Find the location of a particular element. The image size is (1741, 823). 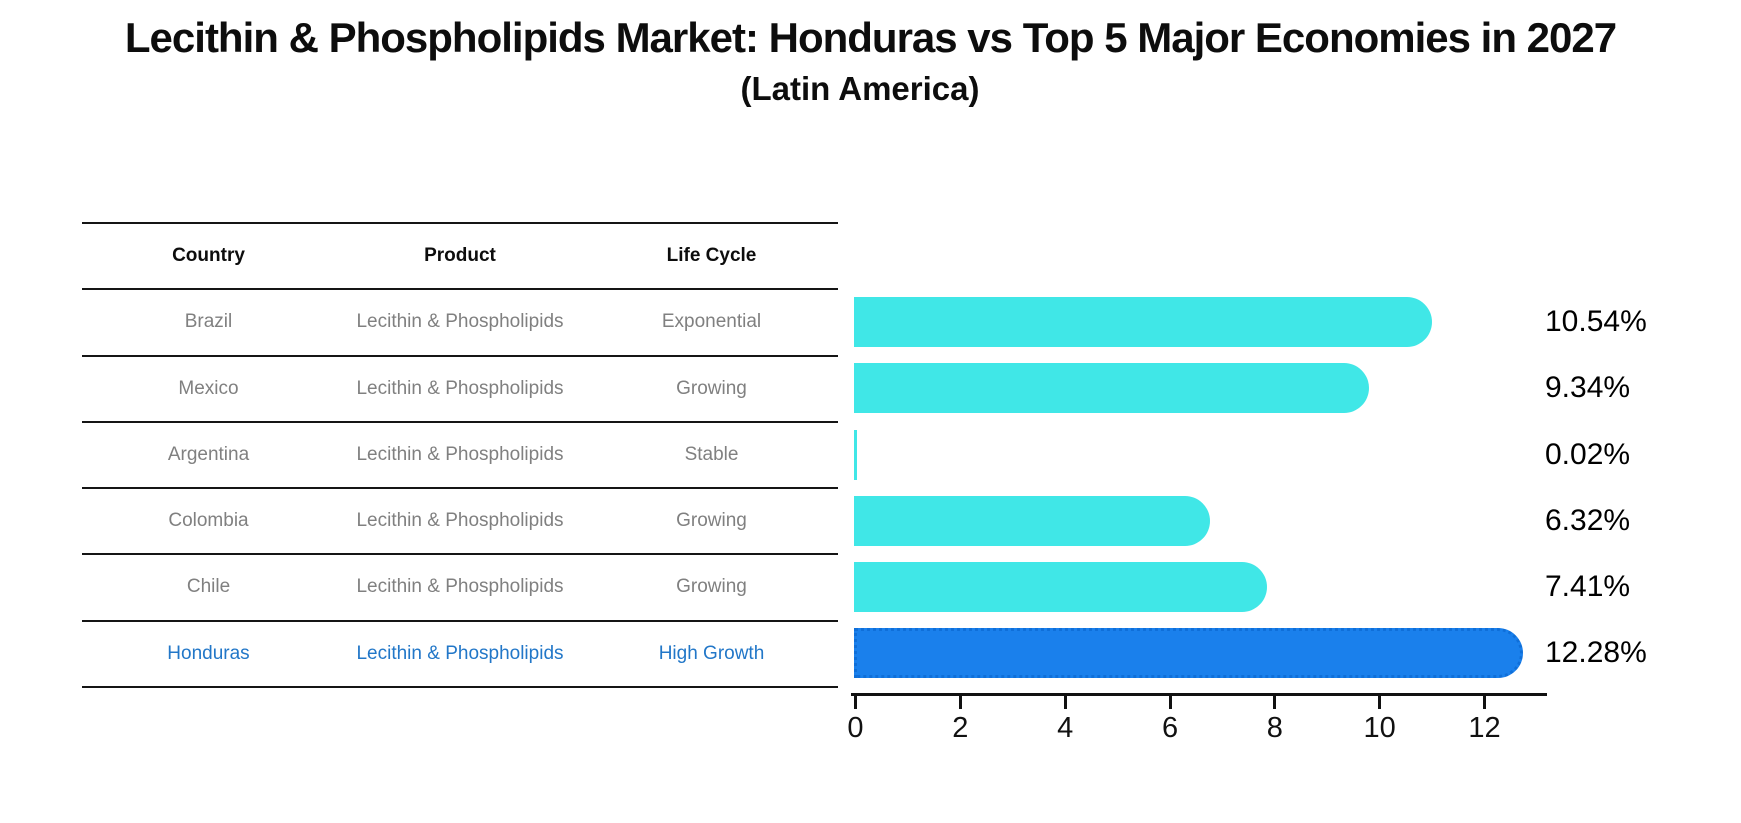

cell-life-cycle: Exponential is located at coordinates (711, 322).